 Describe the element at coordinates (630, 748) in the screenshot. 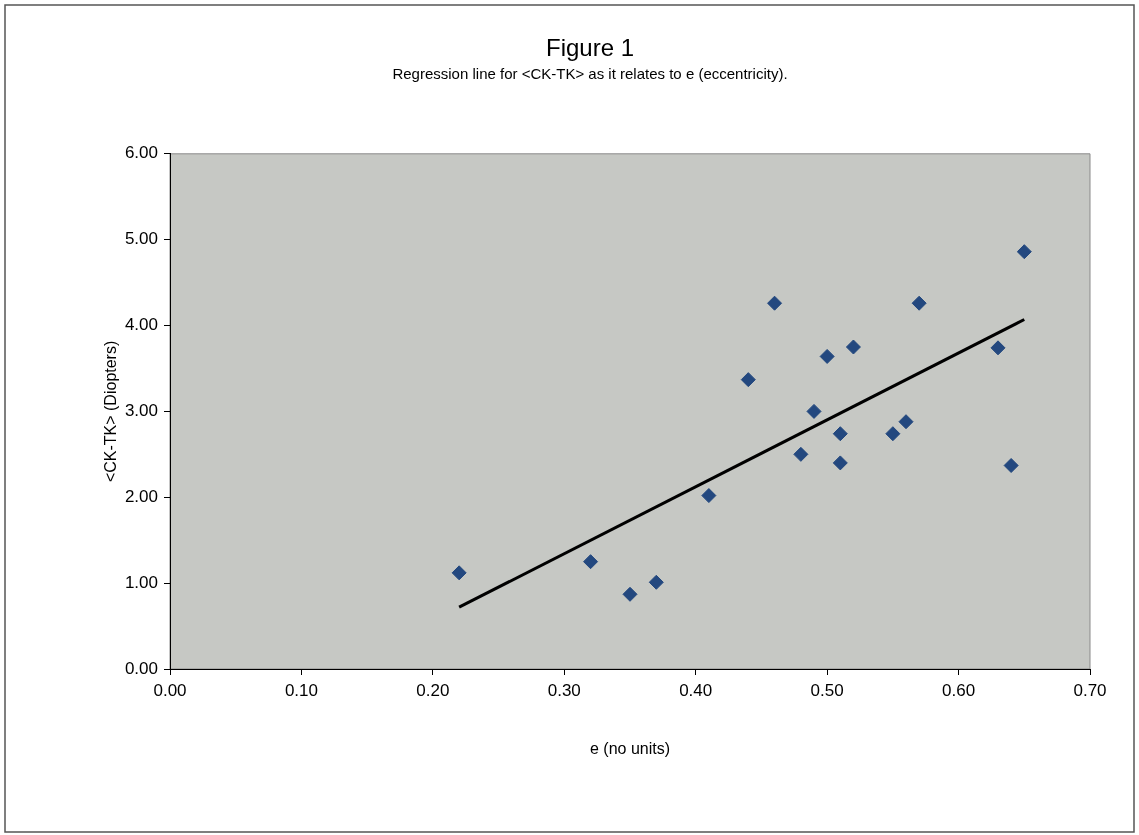

I see `x-axis-title: e (no units)` at that location.